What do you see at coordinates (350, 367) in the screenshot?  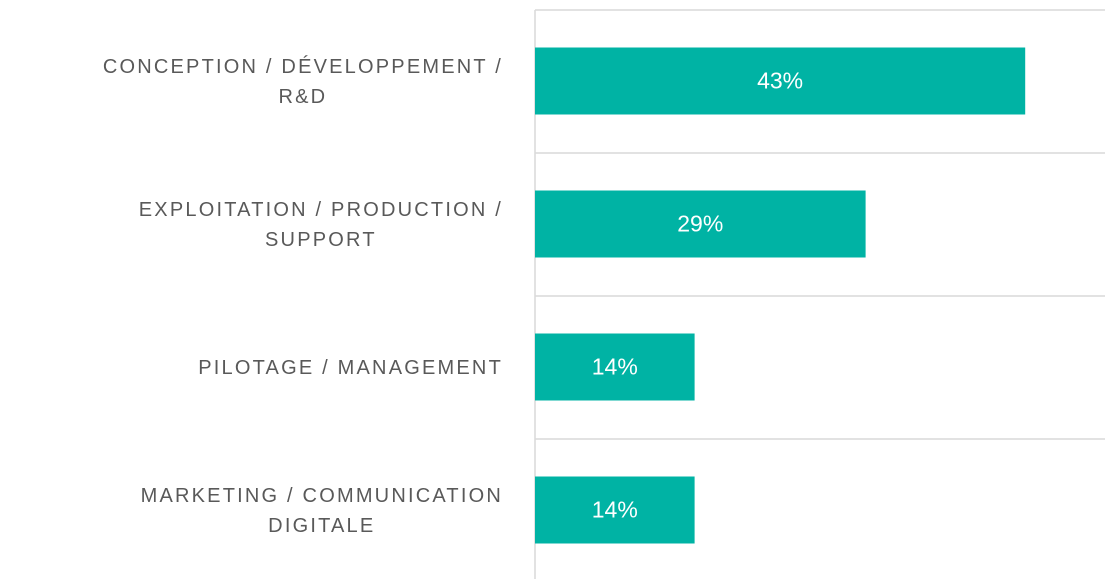 I see `category-label: PILOTAGE / MANAGEMENT` at bounding box center [350, 367].